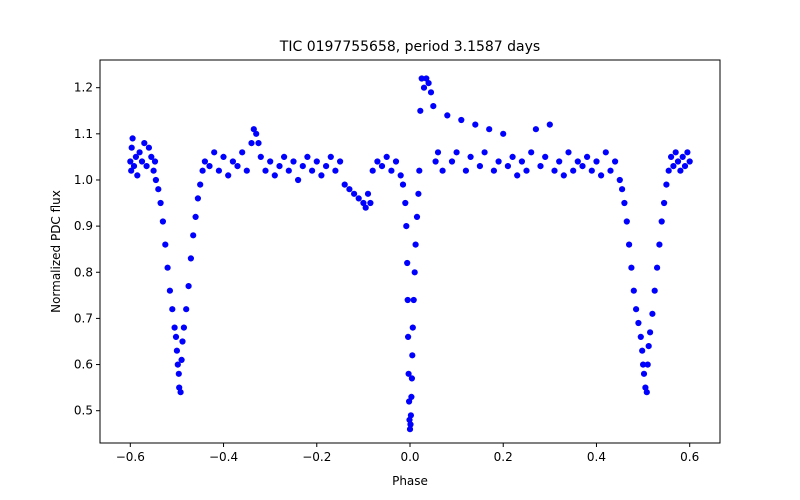 Image resolution: width=800 pixels, height=500 pixels. Describe the element at coordinates (83, 180) in the screenshot. I see `y-tick-label: 1.0` at that location.